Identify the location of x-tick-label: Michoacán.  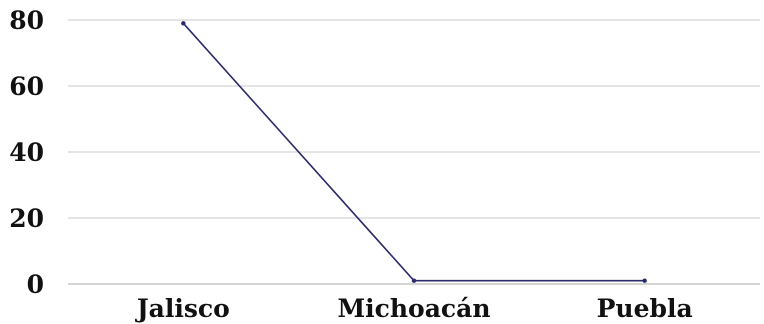
(413, 308).